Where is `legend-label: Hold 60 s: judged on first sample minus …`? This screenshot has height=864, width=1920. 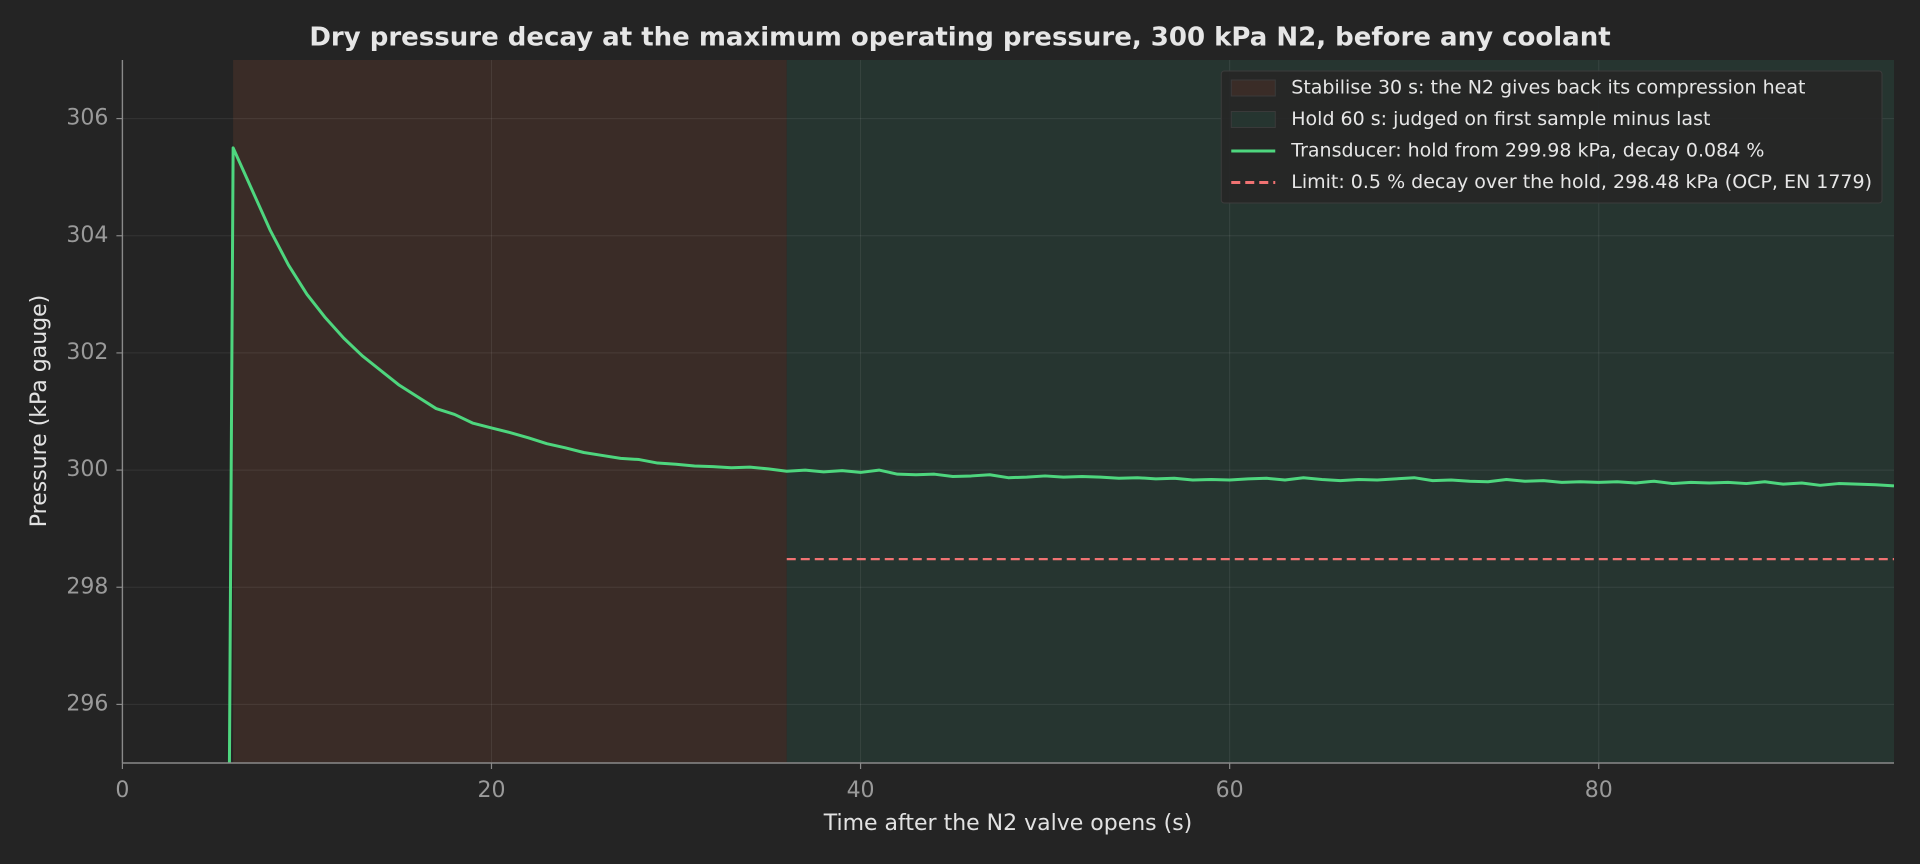
legend-label: Hold 60 s: judged on first sample minus … is located at coordinates (1500, 119).